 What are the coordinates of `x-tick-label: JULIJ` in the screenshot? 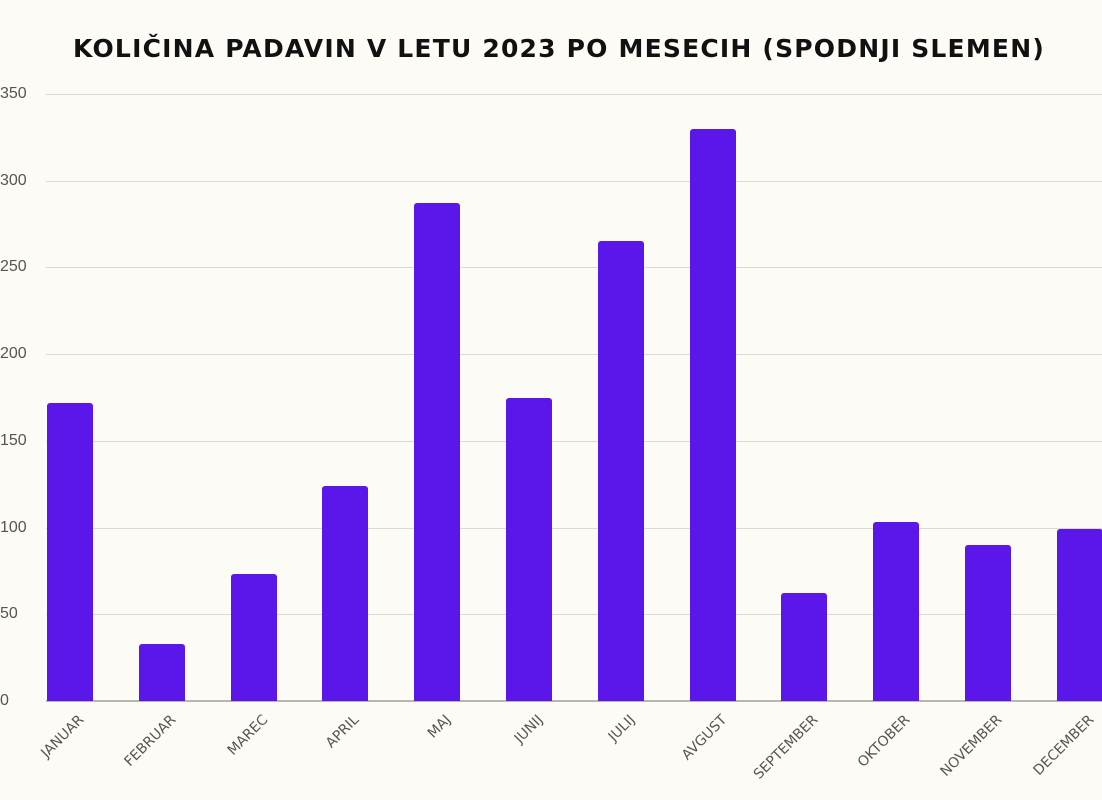 It's located at (622, 728).